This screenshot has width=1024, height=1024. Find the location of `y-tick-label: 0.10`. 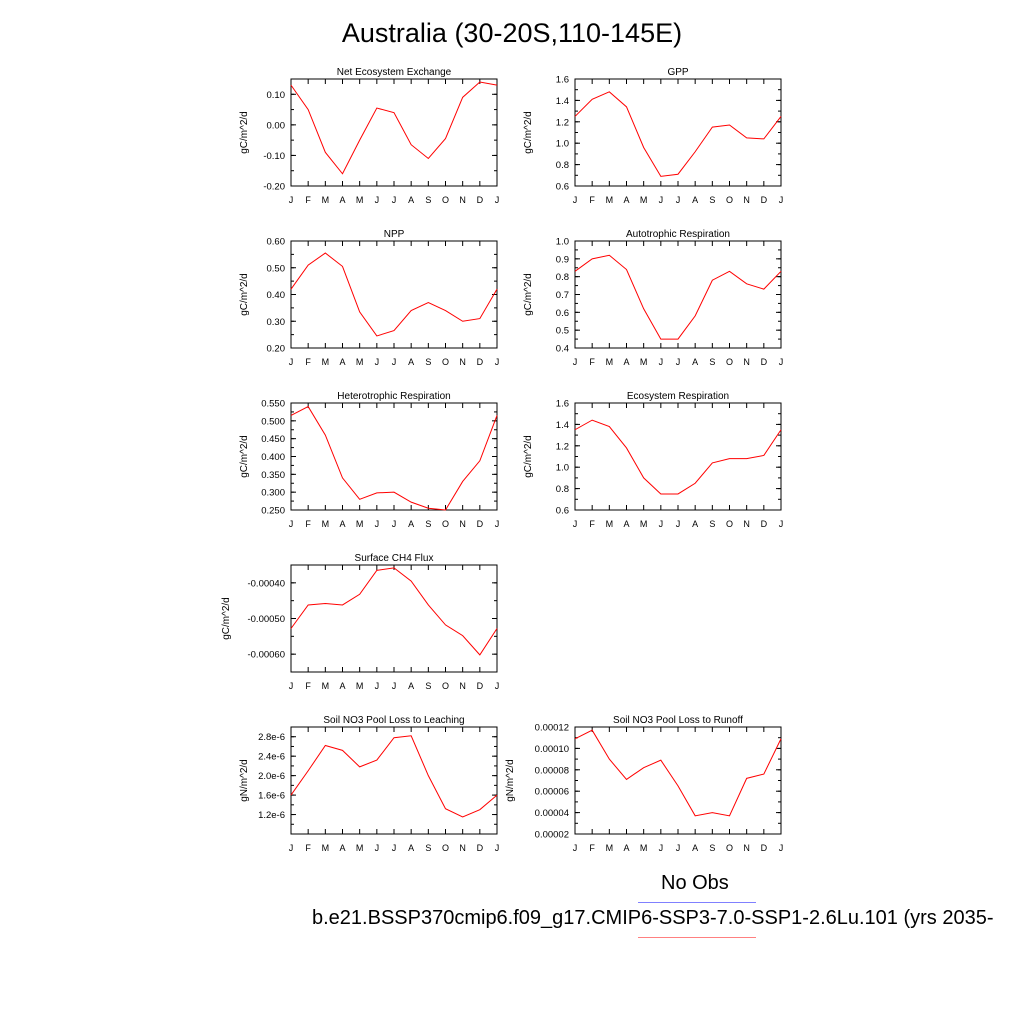

y-tick-label: 0.10 is located at coordinates (276, 95).